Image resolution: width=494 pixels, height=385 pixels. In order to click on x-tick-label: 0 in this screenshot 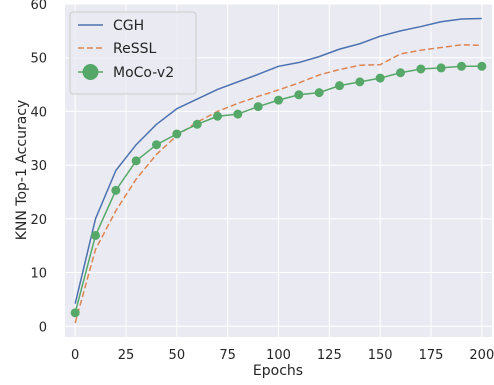, I will do `click(75, 355)`.